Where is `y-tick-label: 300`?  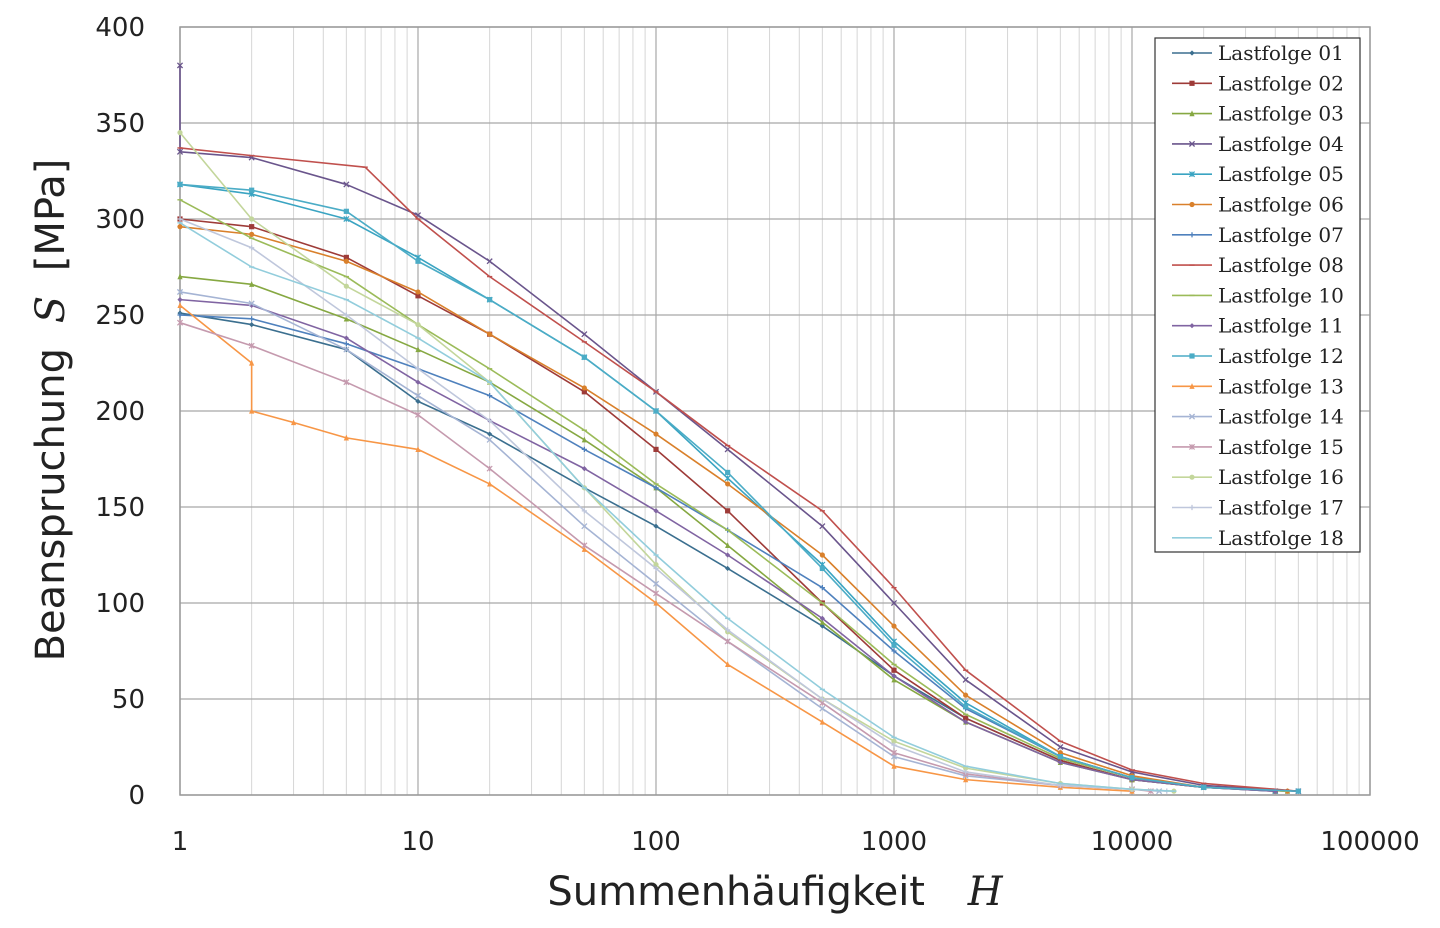
y-tick-label: 300 is located at coordinates (120, 220).